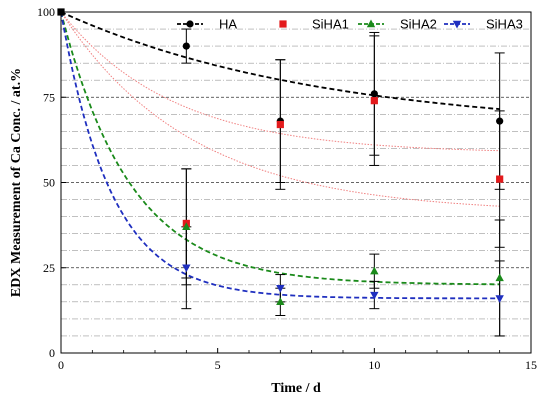 The height and width of the screenshot is (405, 550). Describe the element at coordinates (49, 97) in the screenshot. I see `y-tick-label: 75` at that location.